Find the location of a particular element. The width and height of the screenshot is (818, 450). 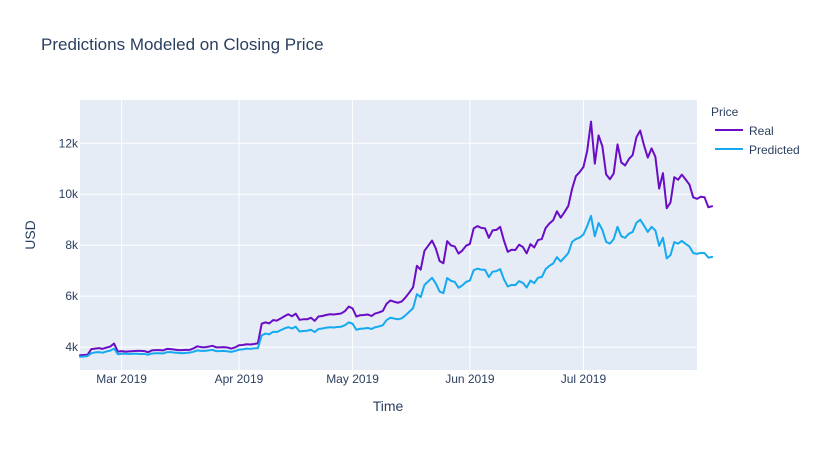

y-tick-label: 10k is located at coordinates (69, 194).